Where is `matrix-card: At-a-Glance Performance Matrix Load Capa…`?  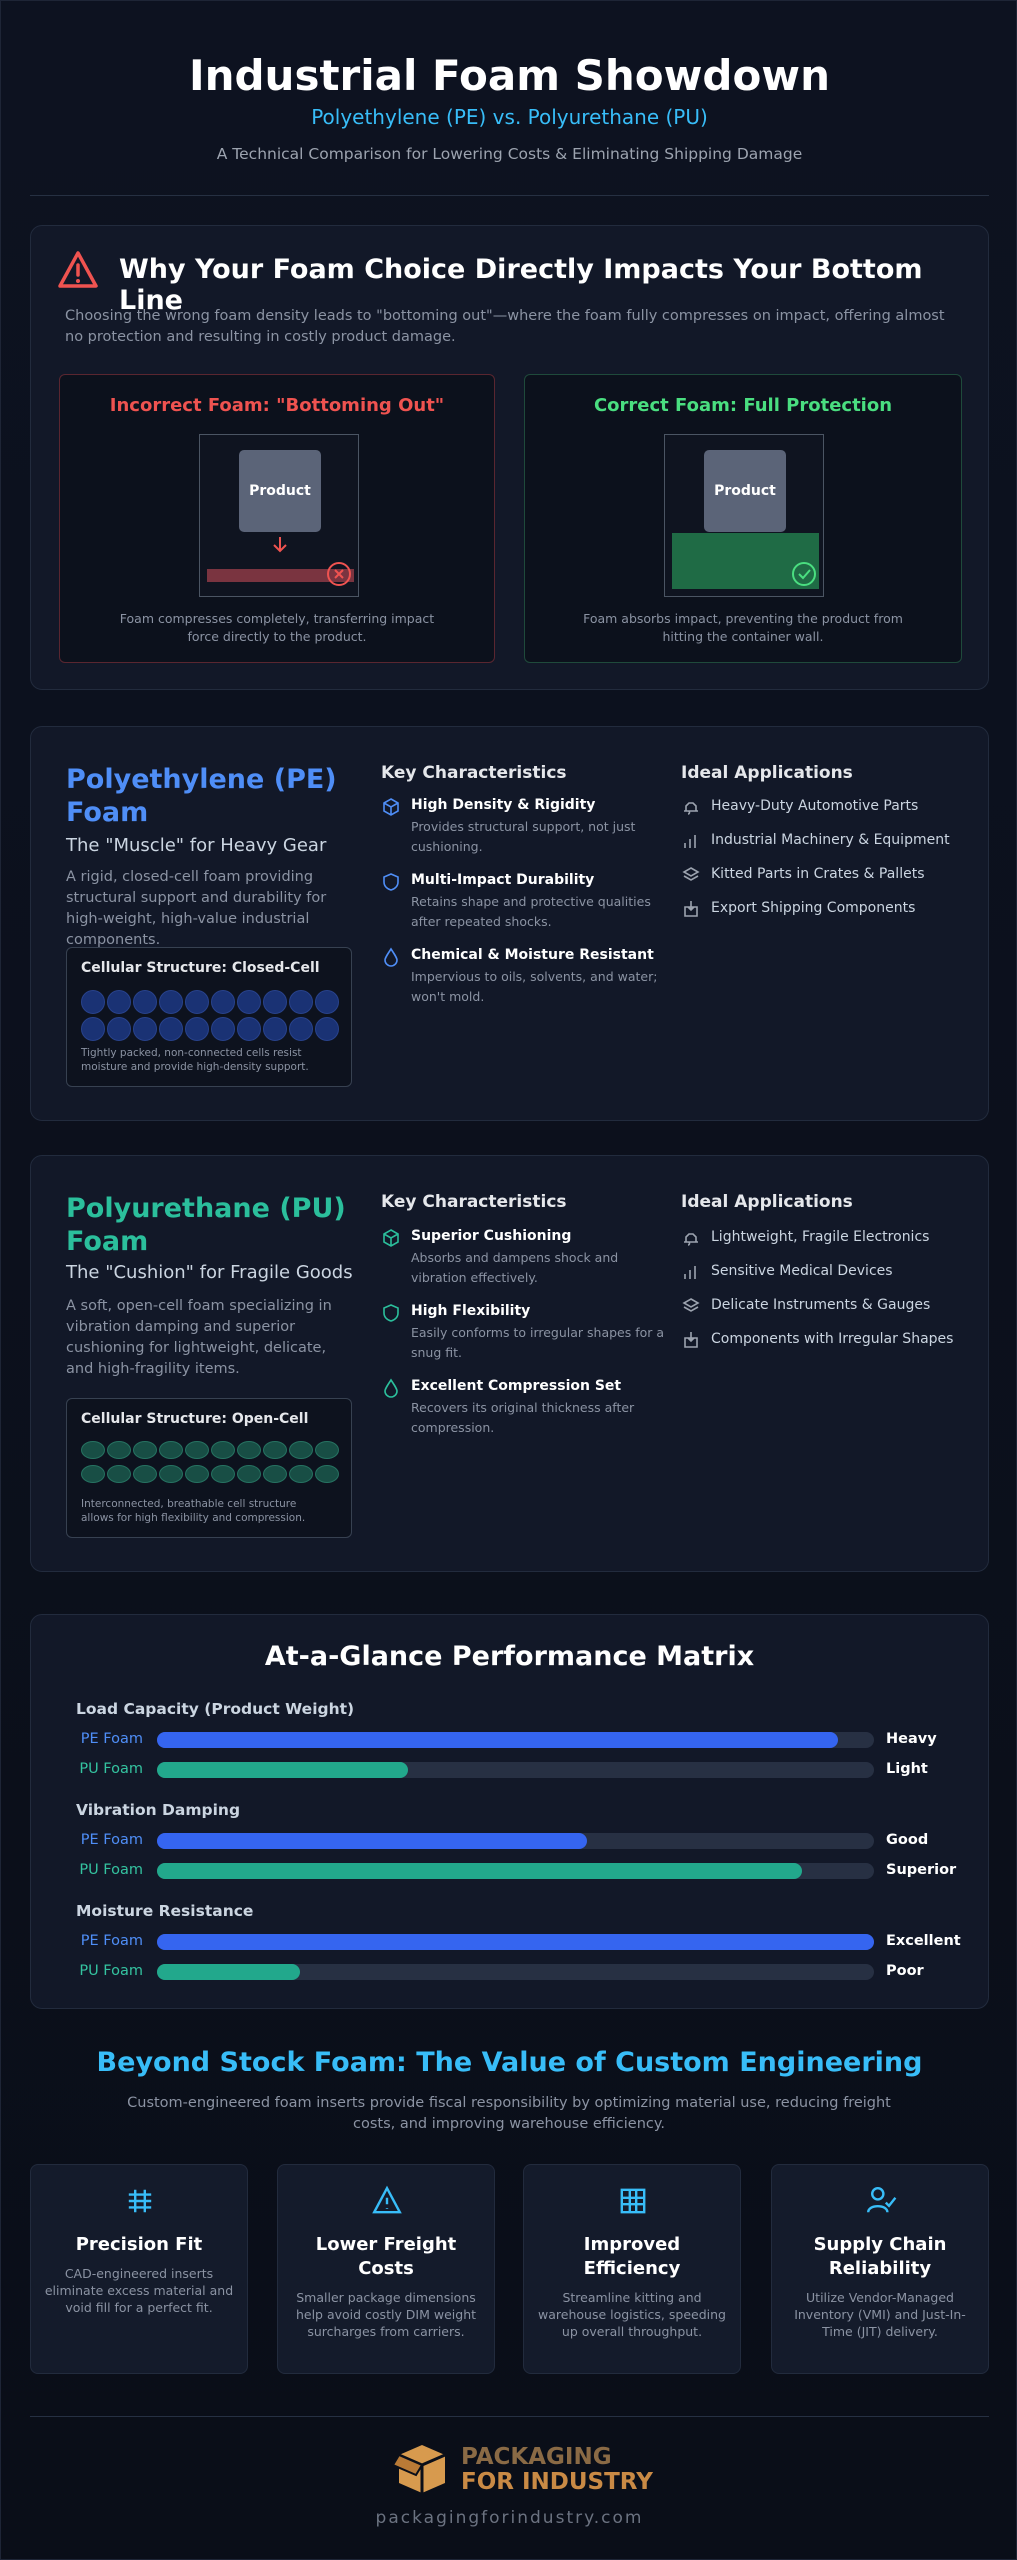
matrix-card: At-a-Glance Performance Matrix Load Capa… is located at coordinates (509, 1811).